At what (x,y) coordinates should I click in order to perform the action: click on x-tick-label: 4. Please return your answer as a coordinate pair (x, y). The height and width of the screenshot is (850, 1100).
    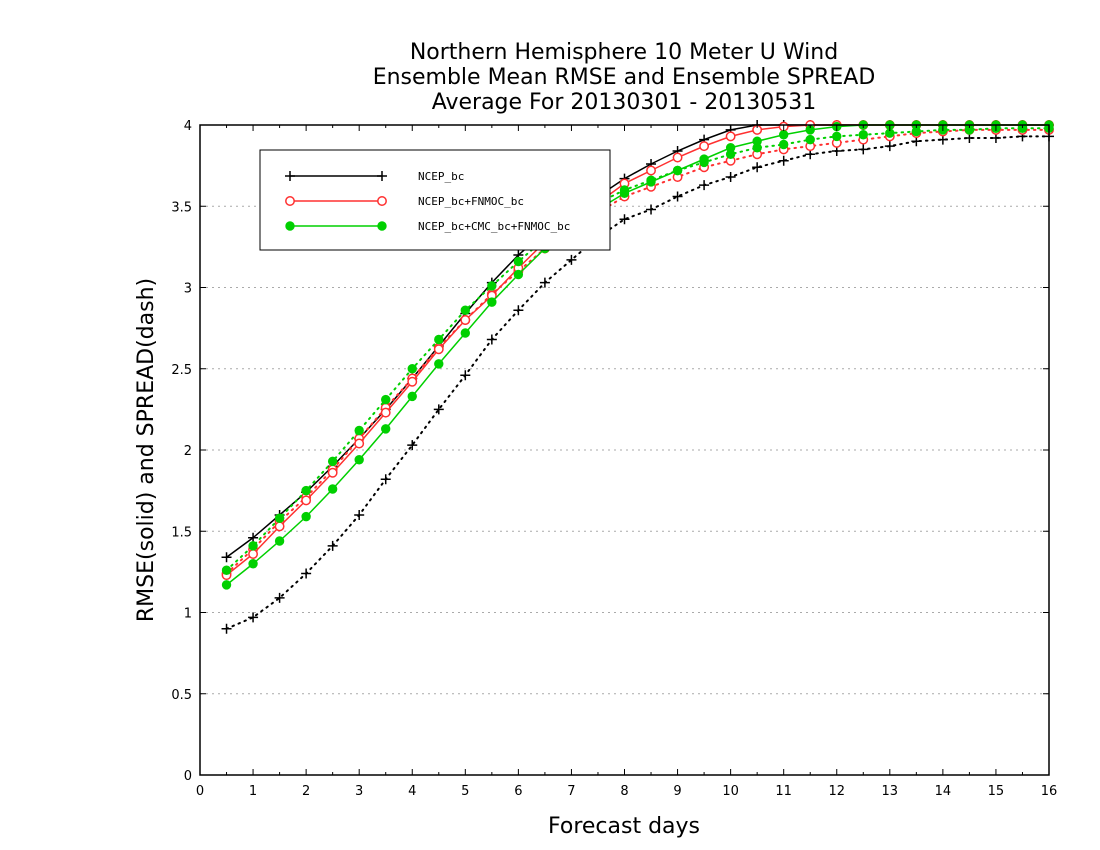
    Looking at the image, I should click on (412, 791).